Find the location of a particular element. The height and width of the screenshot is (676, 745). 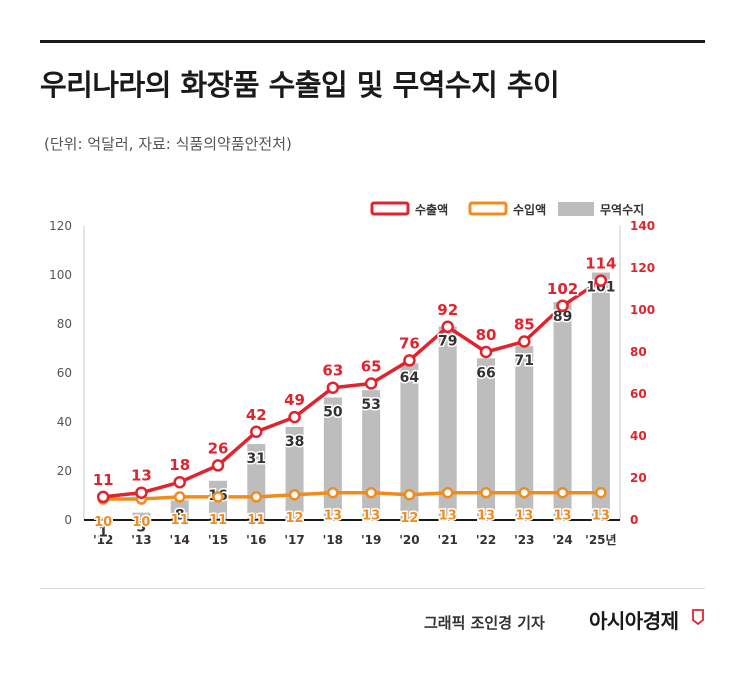

left-tick-label: 0 is located at coordinates (68, 520).